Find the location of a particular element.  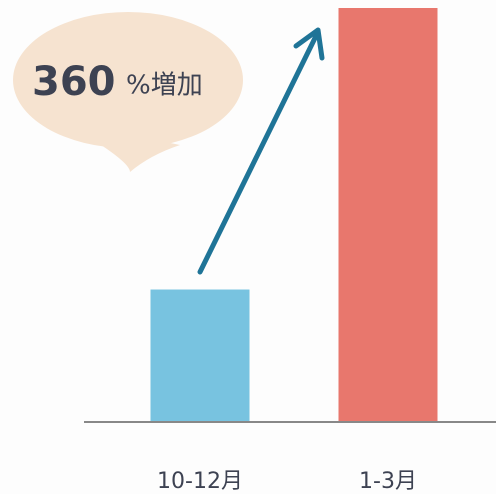

x-tick-label: 1-3月 is located at coordinates (388, 481).